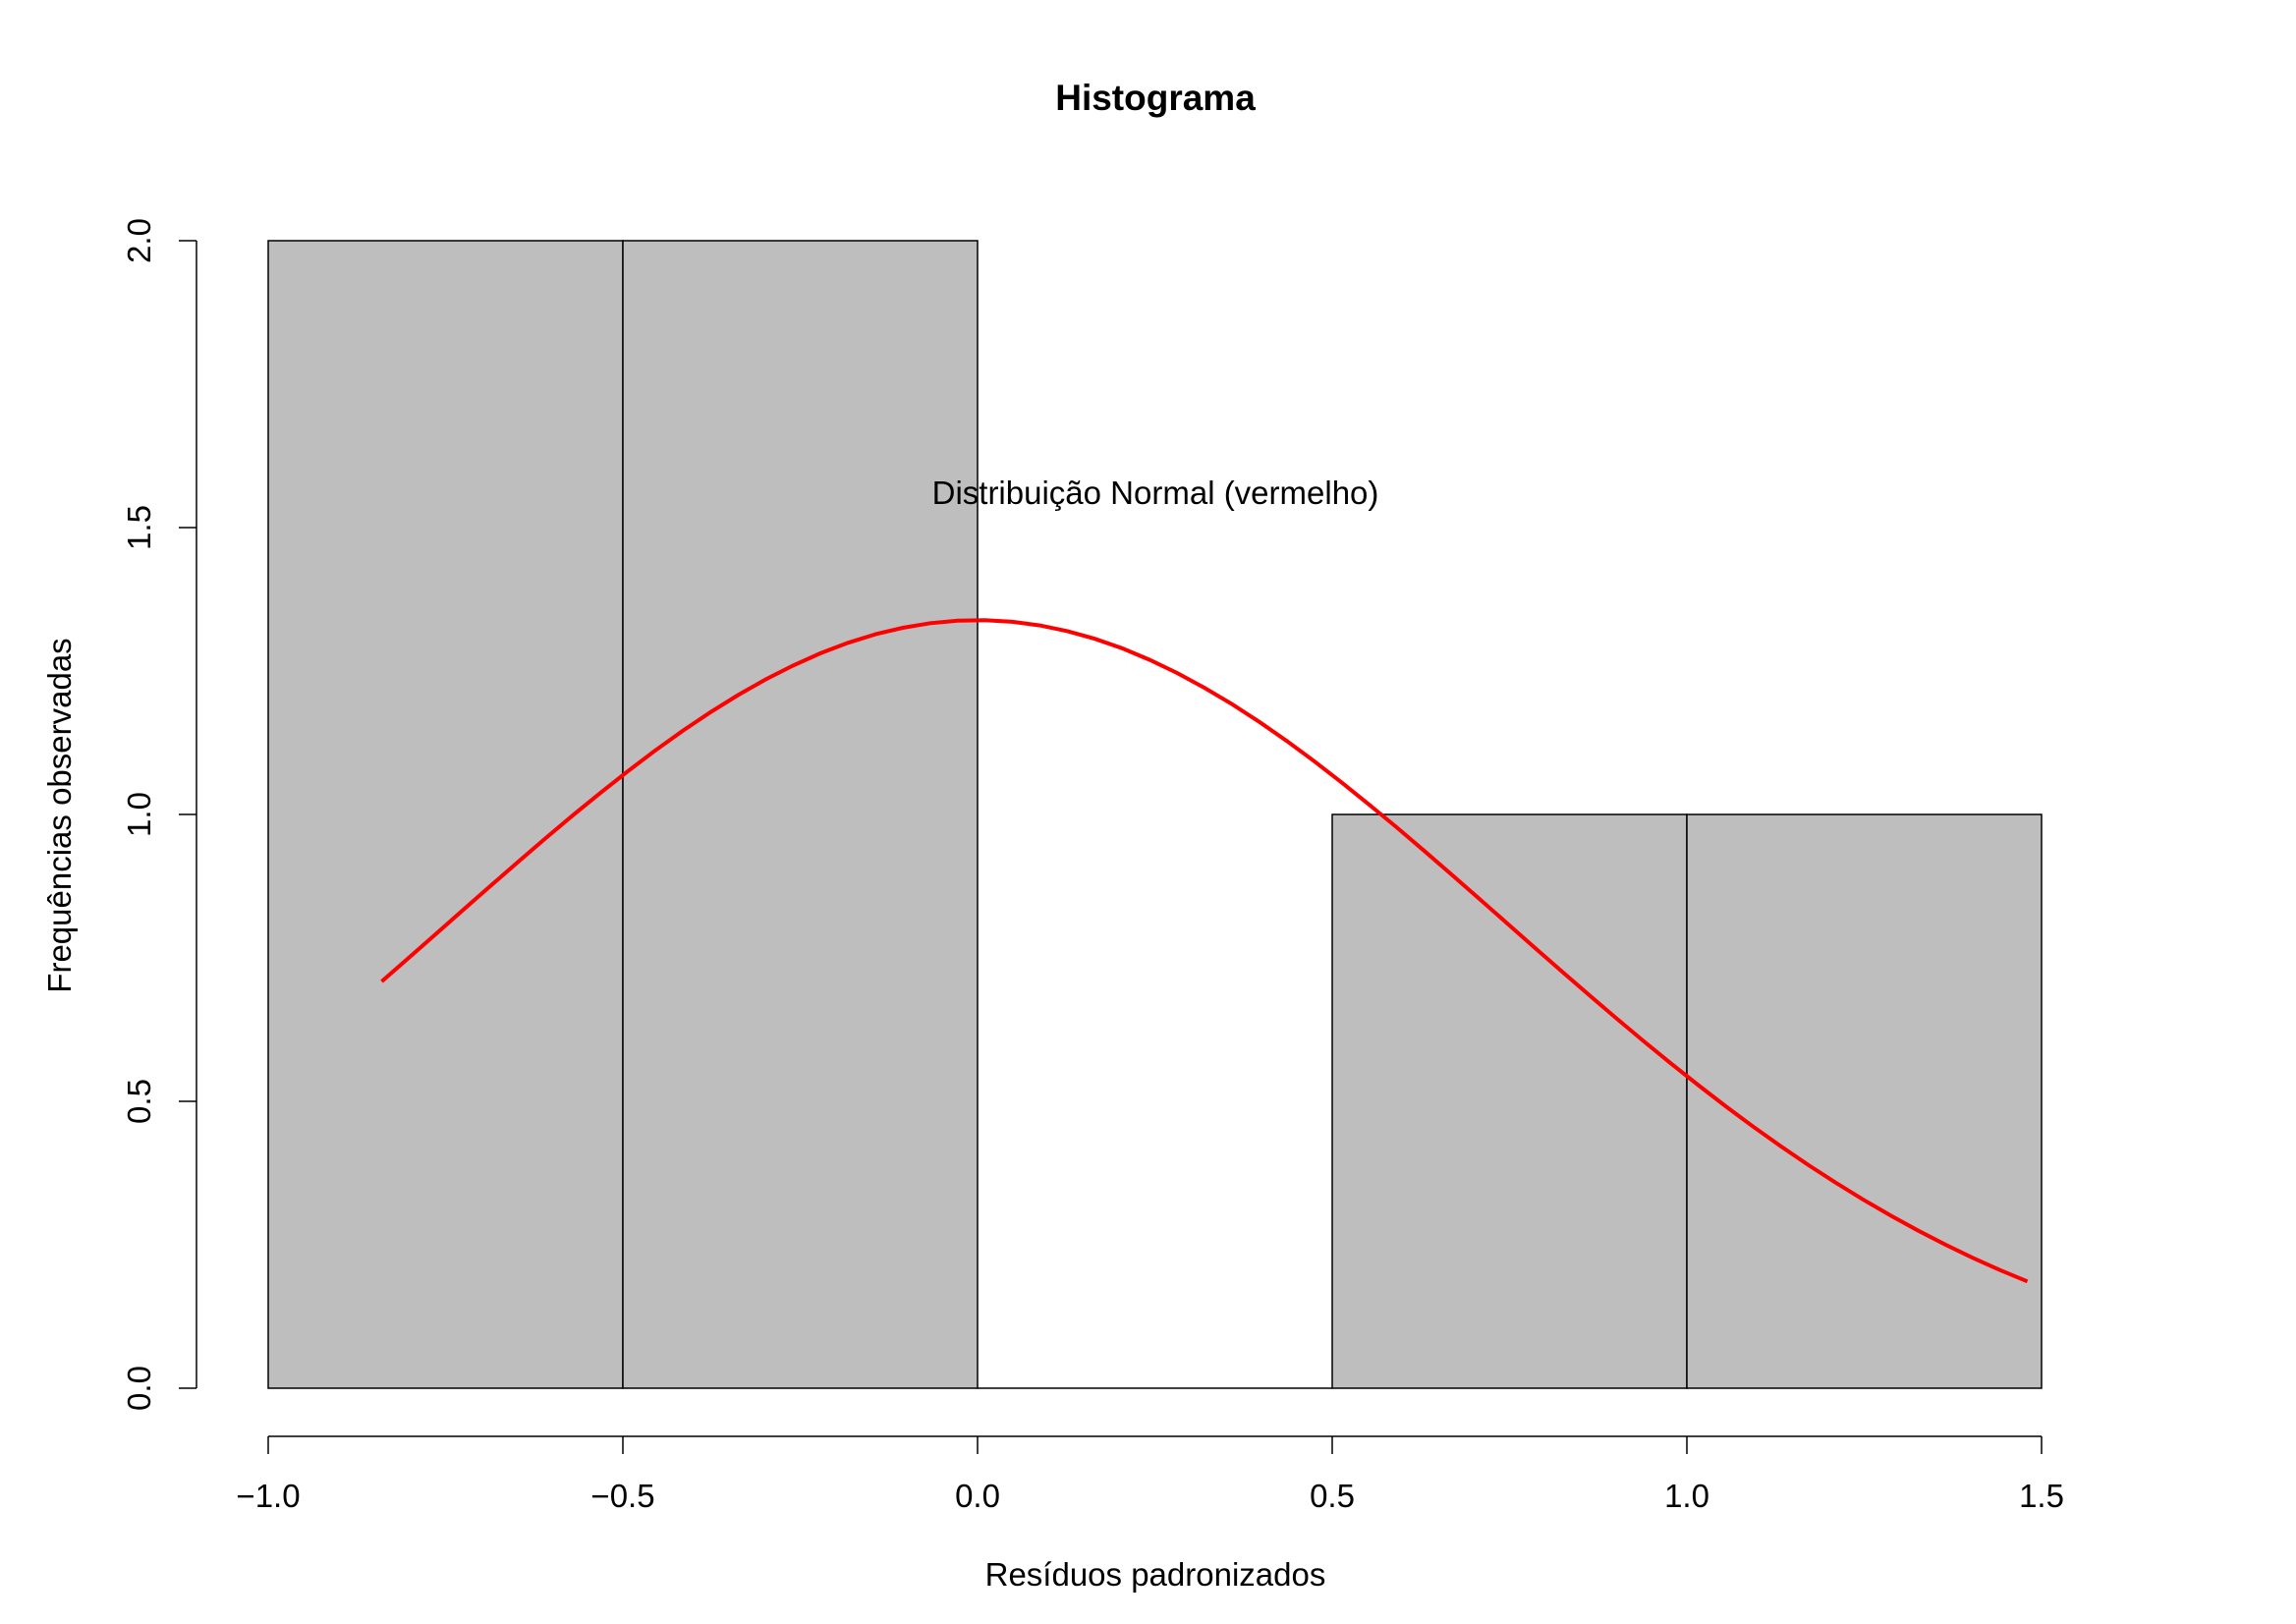 This screenshot has height=1624, width=2296. Describe the element at coordinates (59, 815) in the screenshot. I see `y-axis-label: Frequências observadas` at that location.